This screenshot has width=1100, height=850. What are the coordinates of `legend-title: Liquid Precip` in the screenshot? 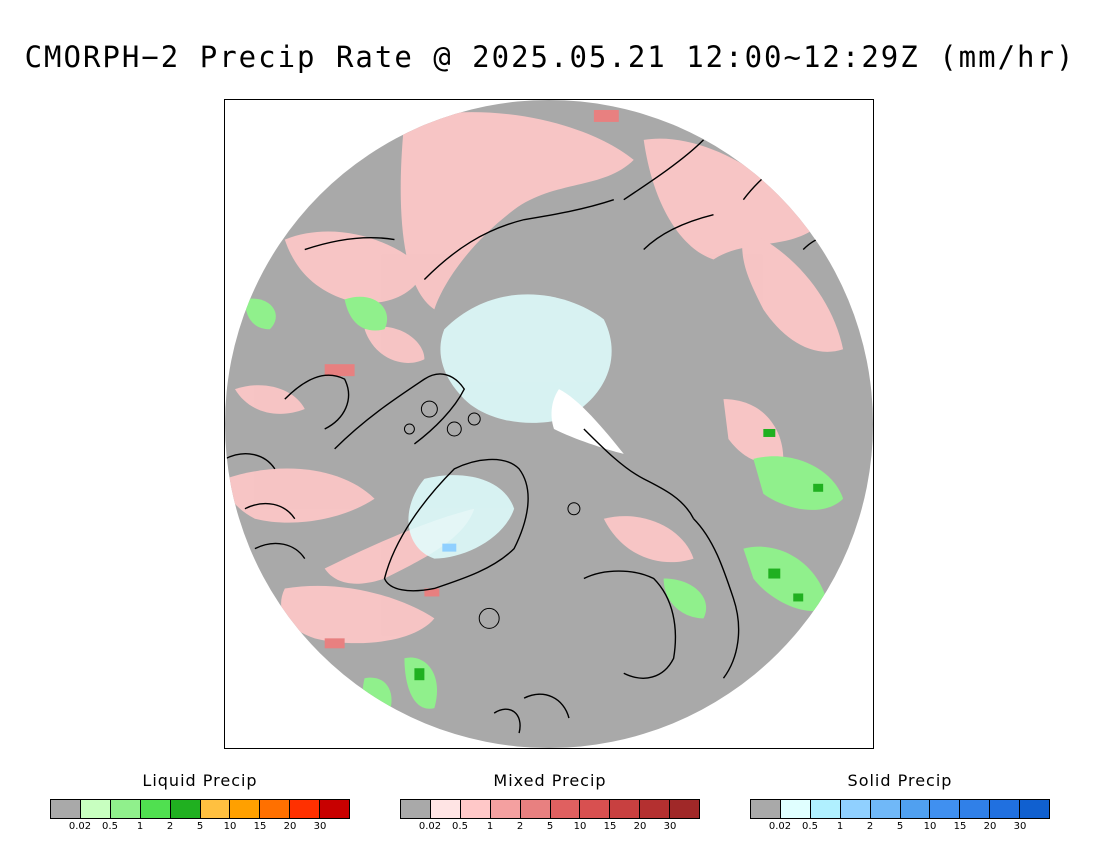 It's located at (200, 780).